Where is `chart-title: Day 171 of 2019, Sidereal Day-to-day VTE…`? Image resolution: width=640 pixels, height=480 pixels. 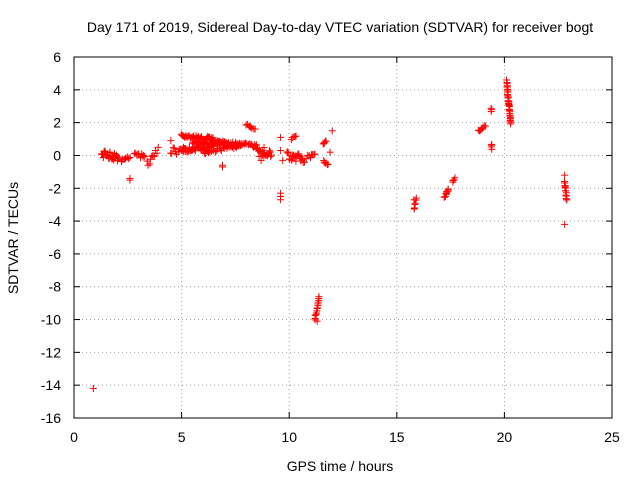 chart-title: Day 171 of 2019, Sidereal Day-to-day VTE… is located at coordinates (340, 27).